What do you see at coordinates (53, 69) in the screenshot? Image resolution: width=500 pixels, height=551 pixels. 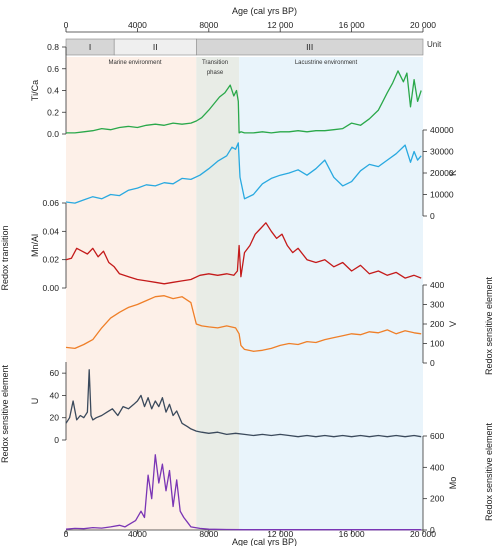 I see `y-tick-label-0-3: 0.6` at bounding box center [53, 69].